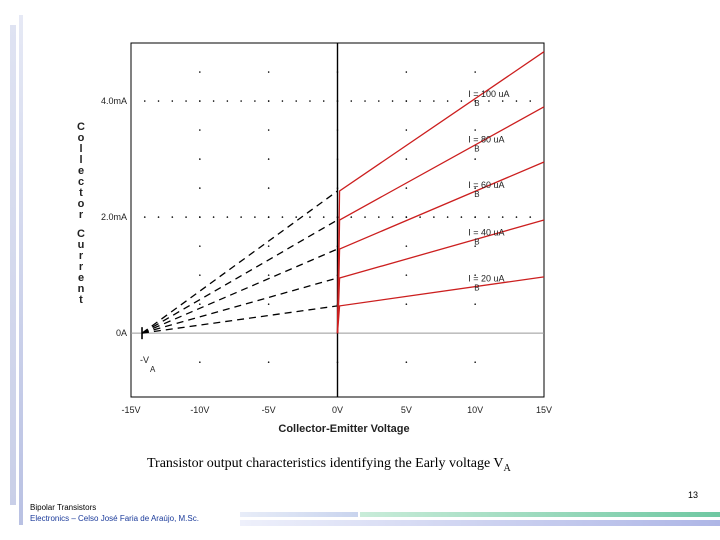  Describe the element at coordinates (121, 333) in the screenshot. I see `y-tick-label: 0A` at that location.